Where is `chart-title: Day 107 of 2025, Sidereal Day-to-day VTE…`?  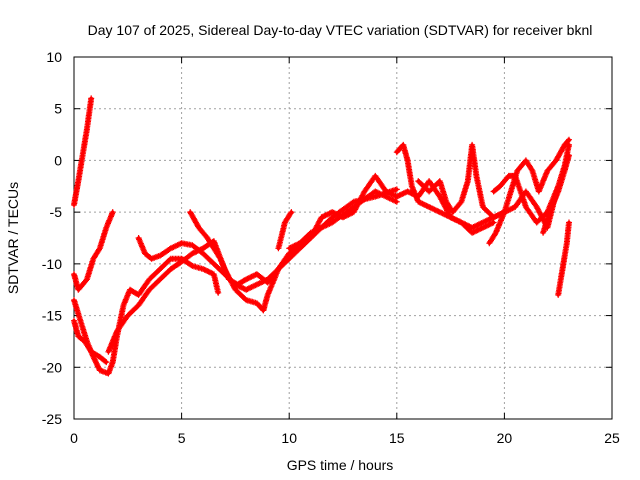 chart-title: Day 107 of 2025, Sidereal Day-to-day VTE… is located at coordinates (340, 30).